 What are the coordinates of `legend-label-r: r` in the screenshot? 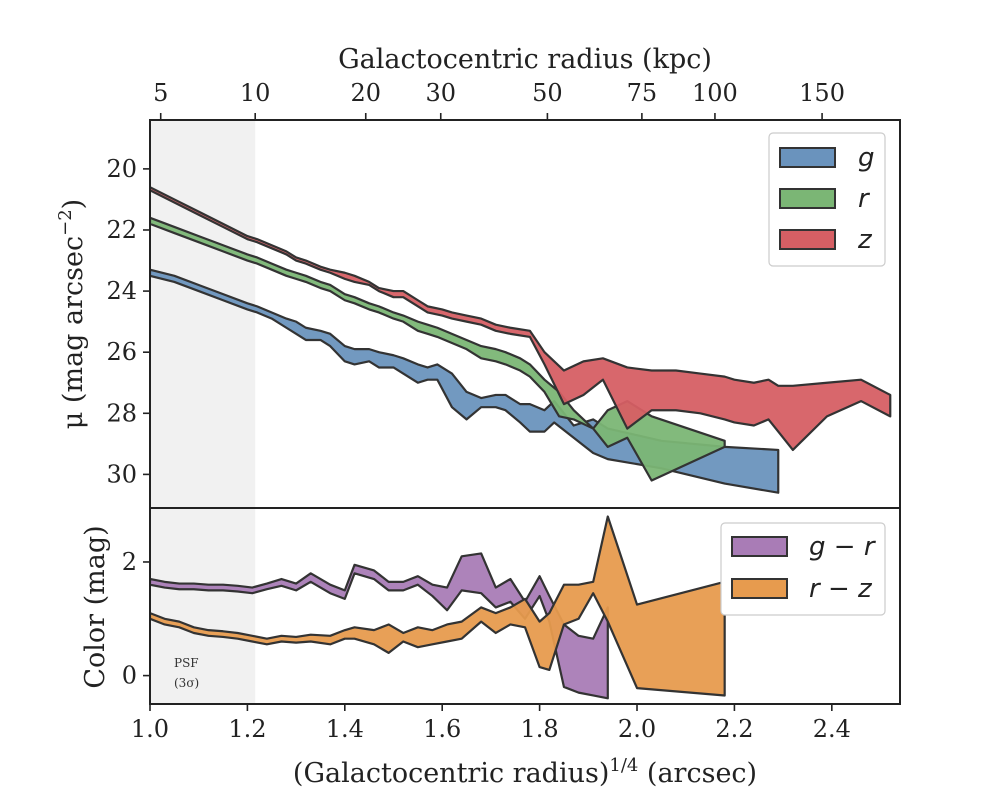 It's located at (864, 199).